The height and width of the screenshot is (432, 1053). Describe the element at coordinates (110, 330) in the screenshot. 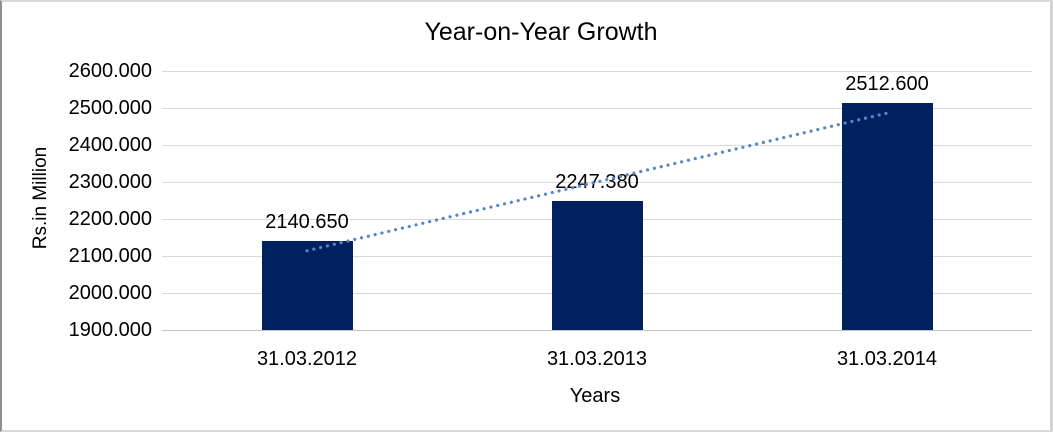

I see `y-tick-label: 1900.000` at that location.